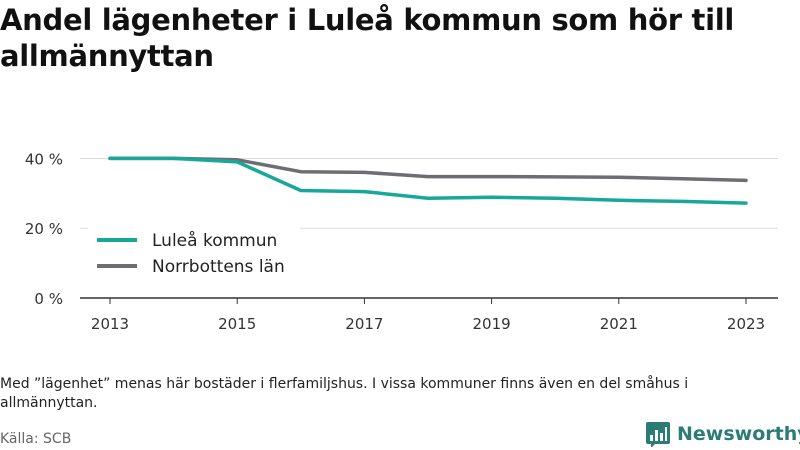  I want to click on legend-background, so click(194, 255).